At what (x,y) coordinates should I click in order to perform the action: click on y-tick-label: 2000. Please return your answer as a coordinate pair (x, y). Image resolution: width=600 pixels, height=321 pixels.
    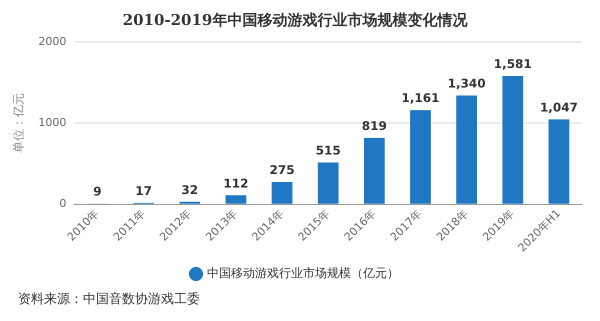
    Looking at the image, I should click on (52, 41).